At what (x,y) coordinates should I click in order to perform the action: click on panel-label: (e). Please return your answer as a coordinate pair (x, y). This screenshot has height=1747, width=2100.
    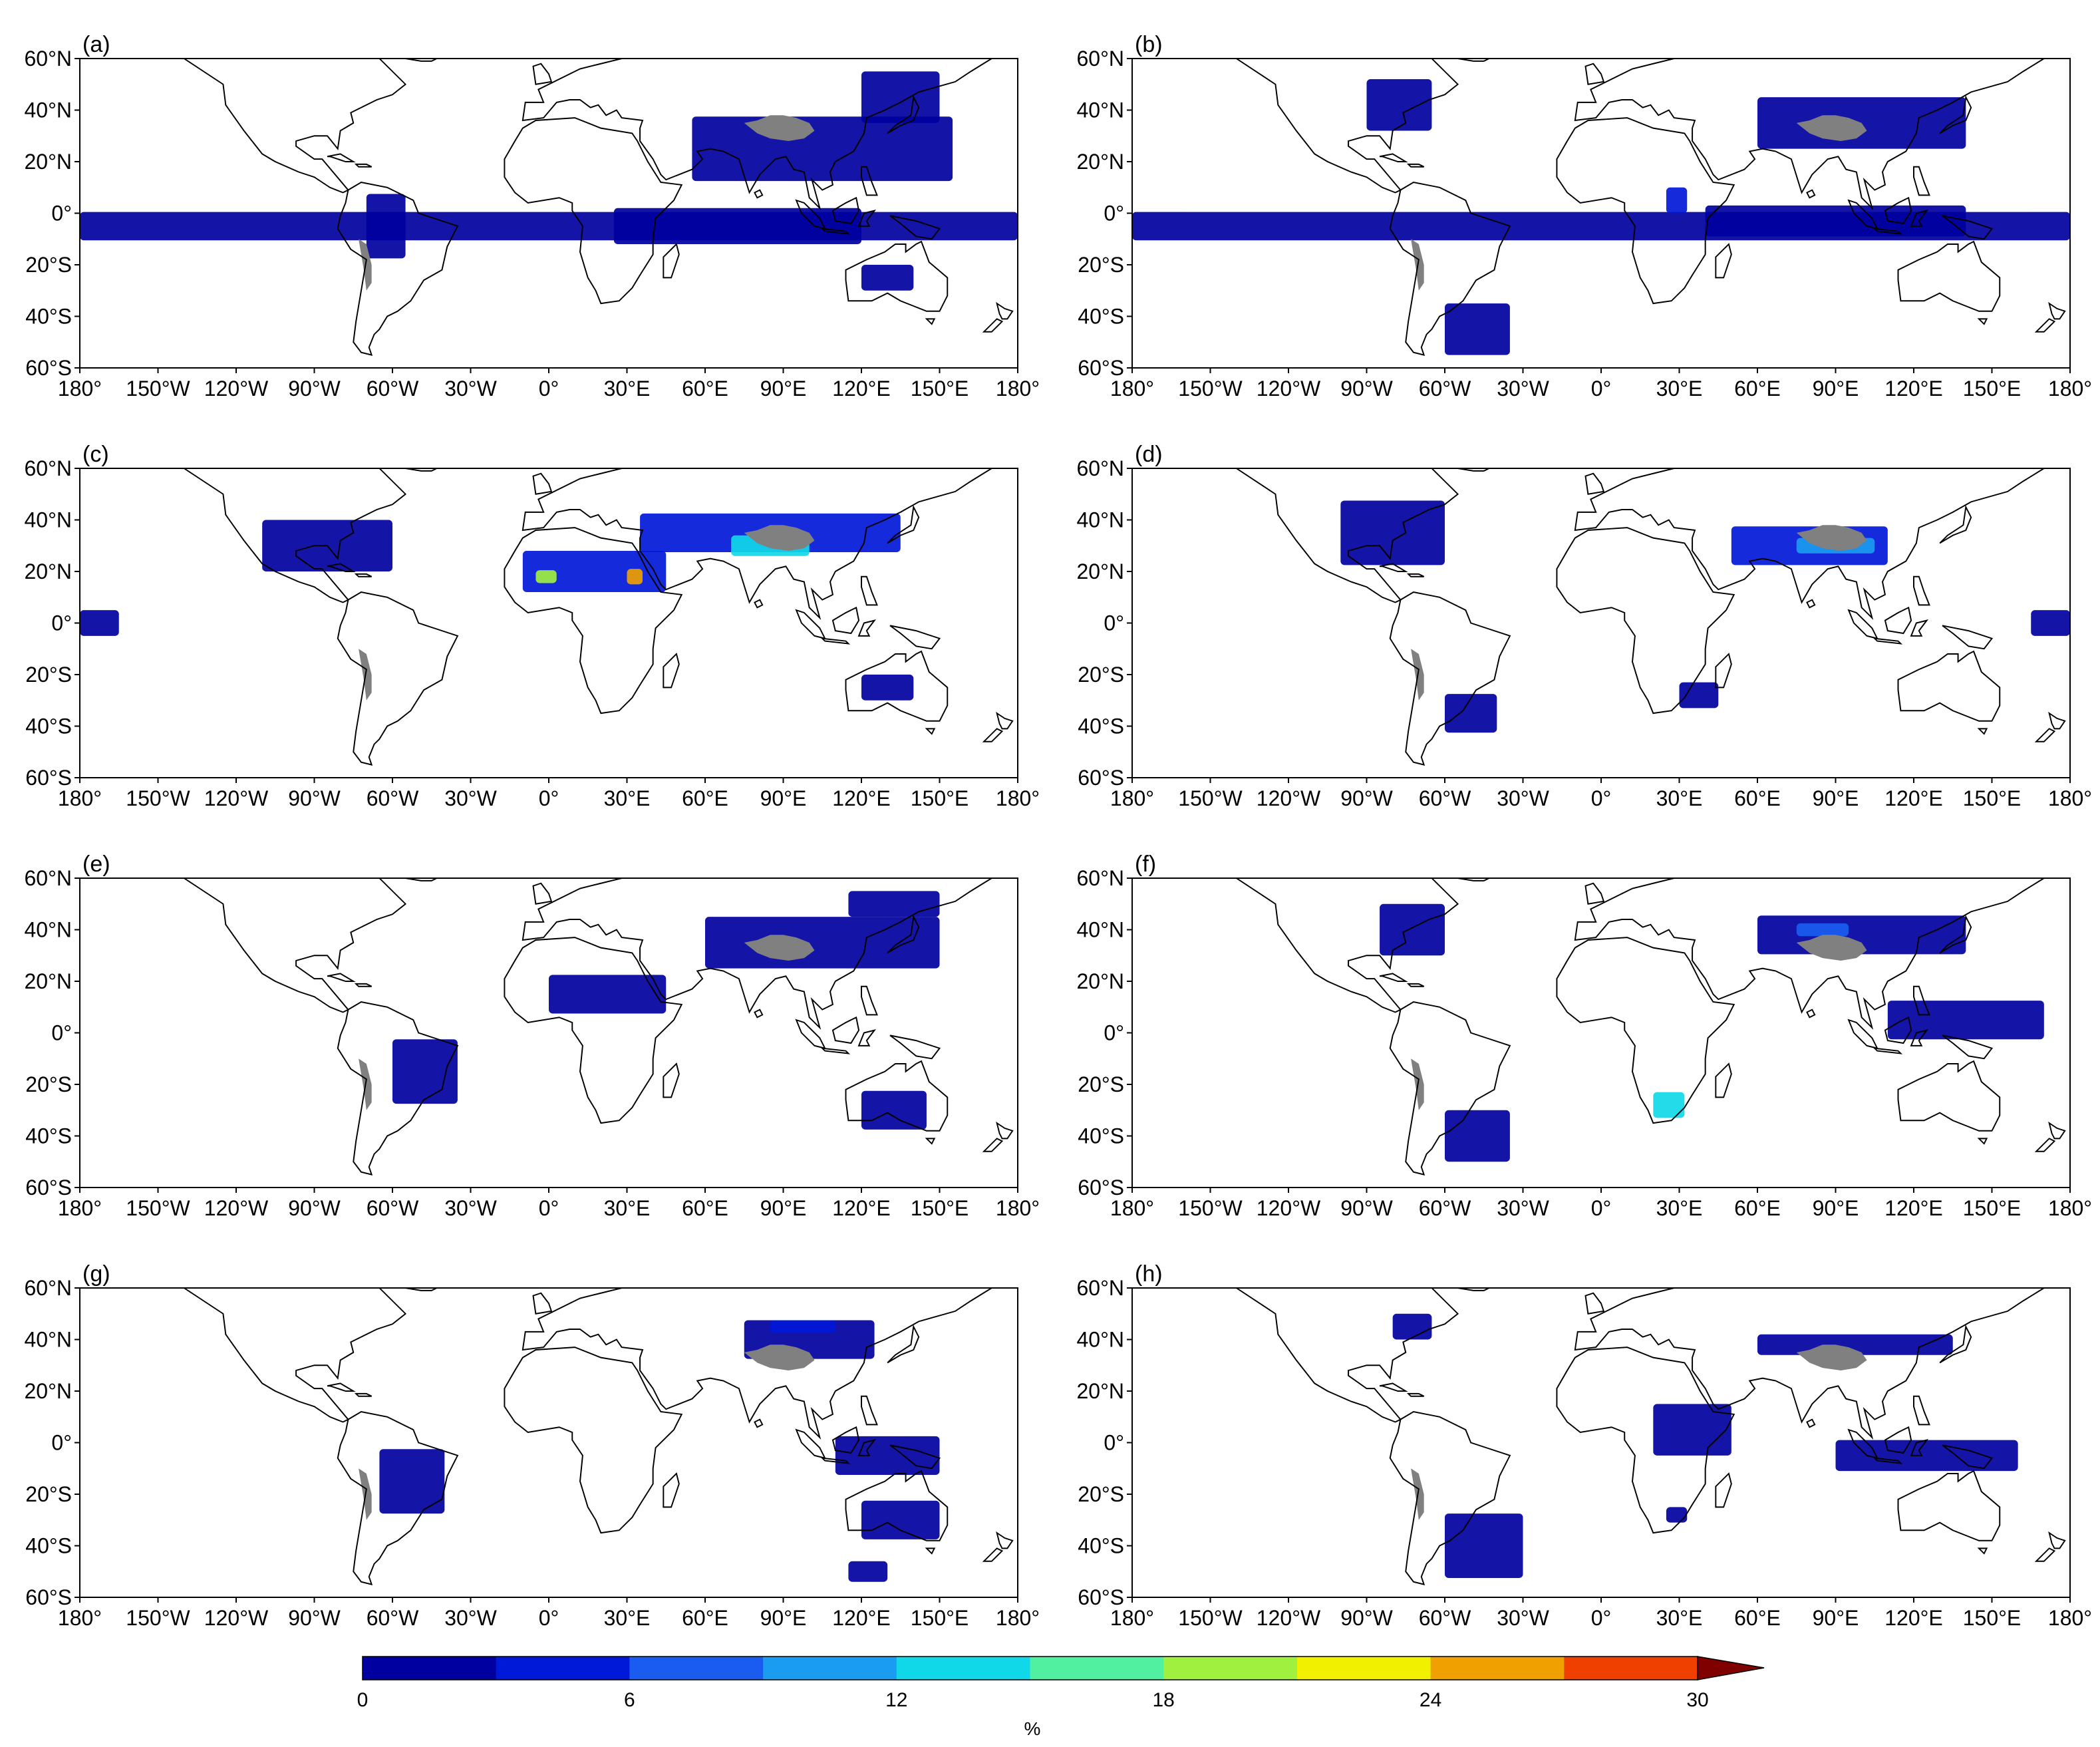
    Looking at the image, I should click on (96, 864).